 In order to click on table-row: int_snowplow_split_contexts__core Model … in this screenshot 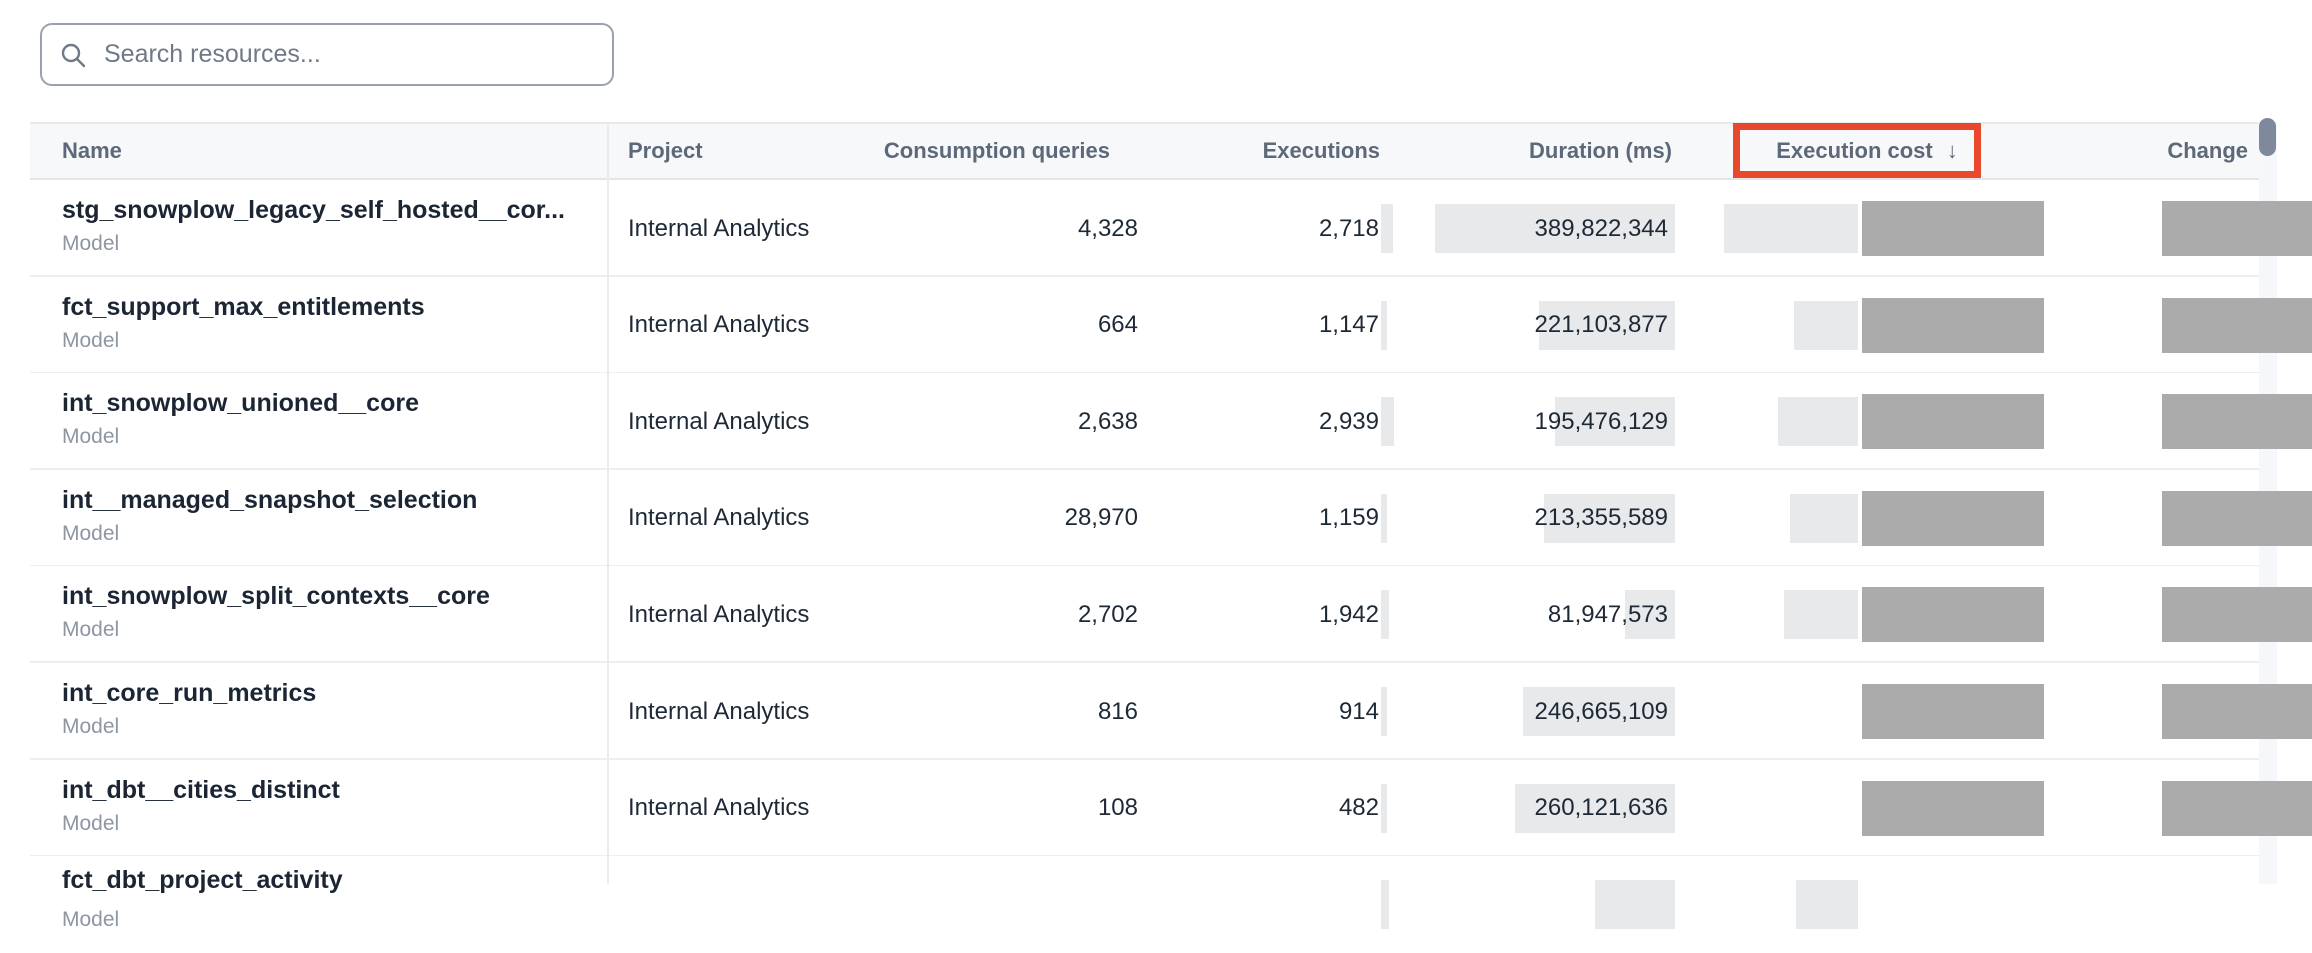, I will do `click(1171, 615)`.